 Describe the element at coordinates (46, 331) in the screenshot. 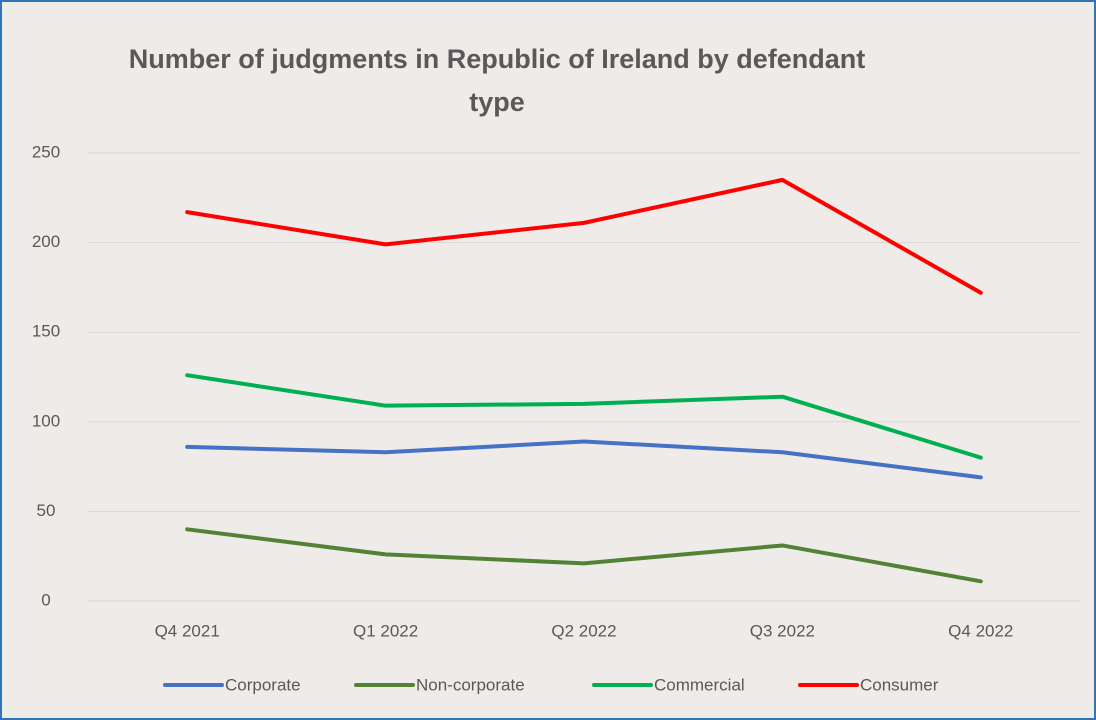

I see `y-tick-label: 150` at that location.